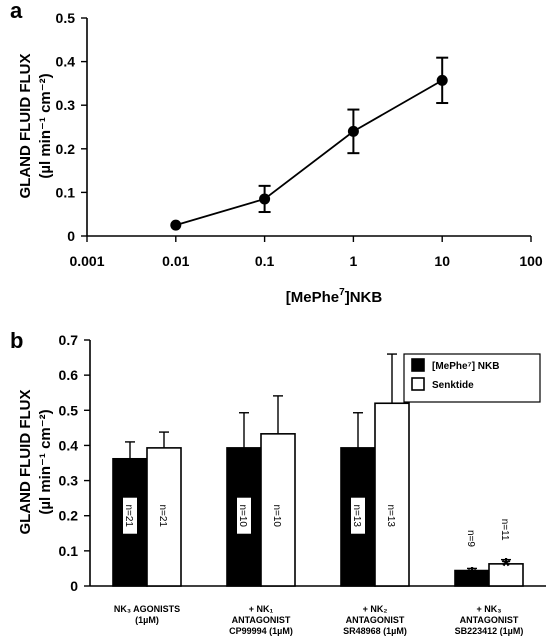  What do you see at coordinates (69, 551) in the screenshot?
I see `panel-b-y-tick-label: 0.1` at bounding box center [69, 551].